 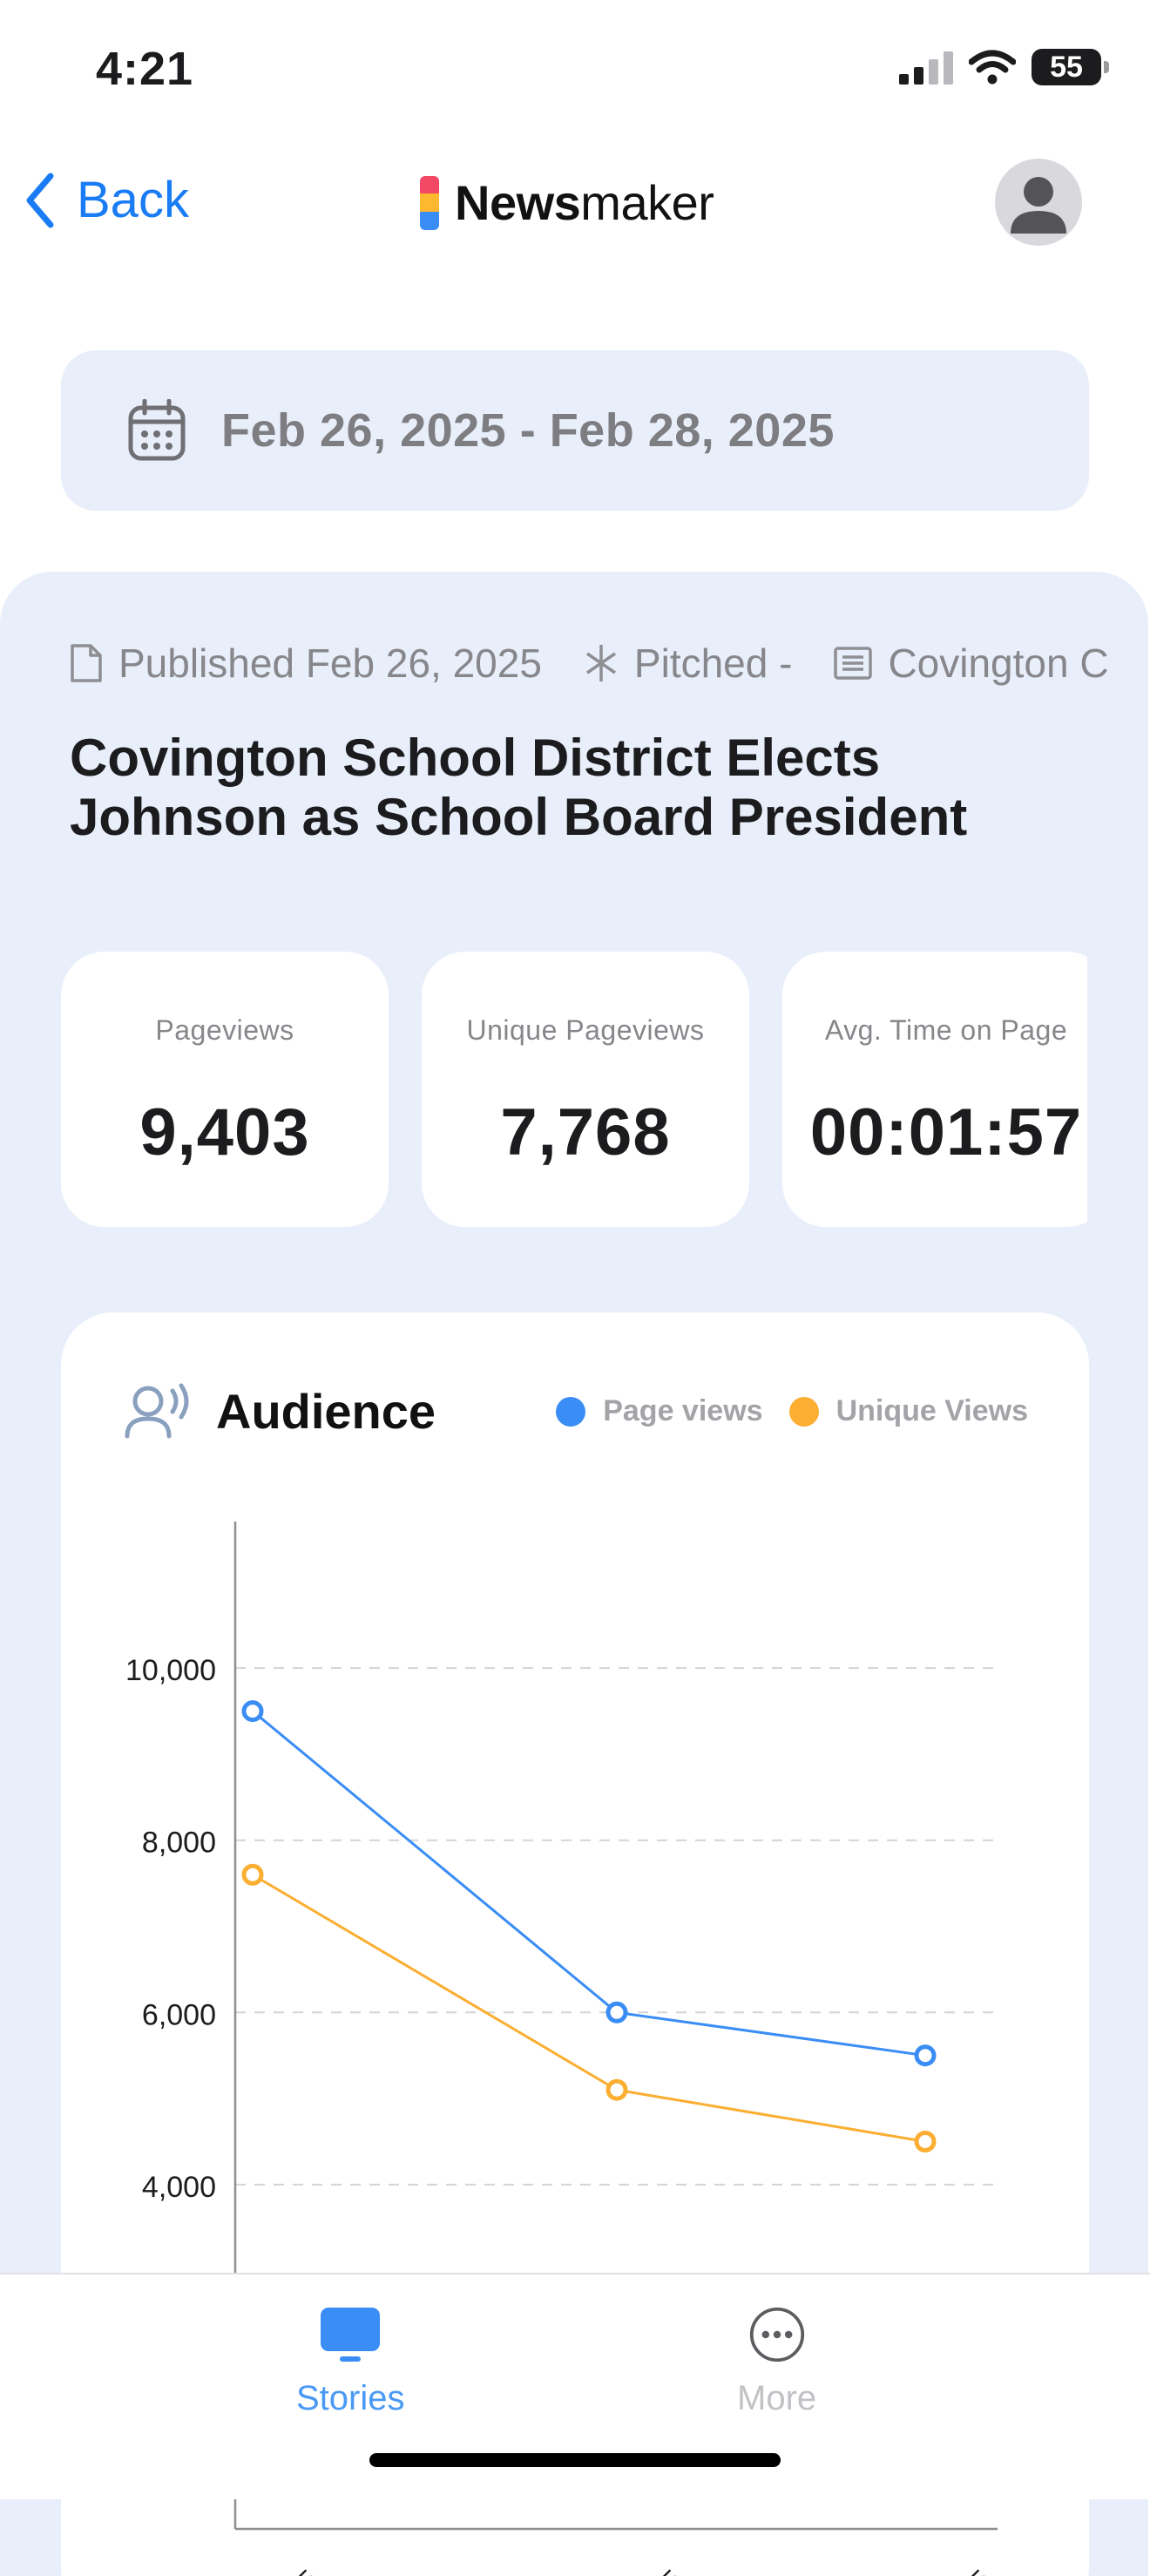 I want to click on source-meta: Covington C, so click(x=971, y=664).